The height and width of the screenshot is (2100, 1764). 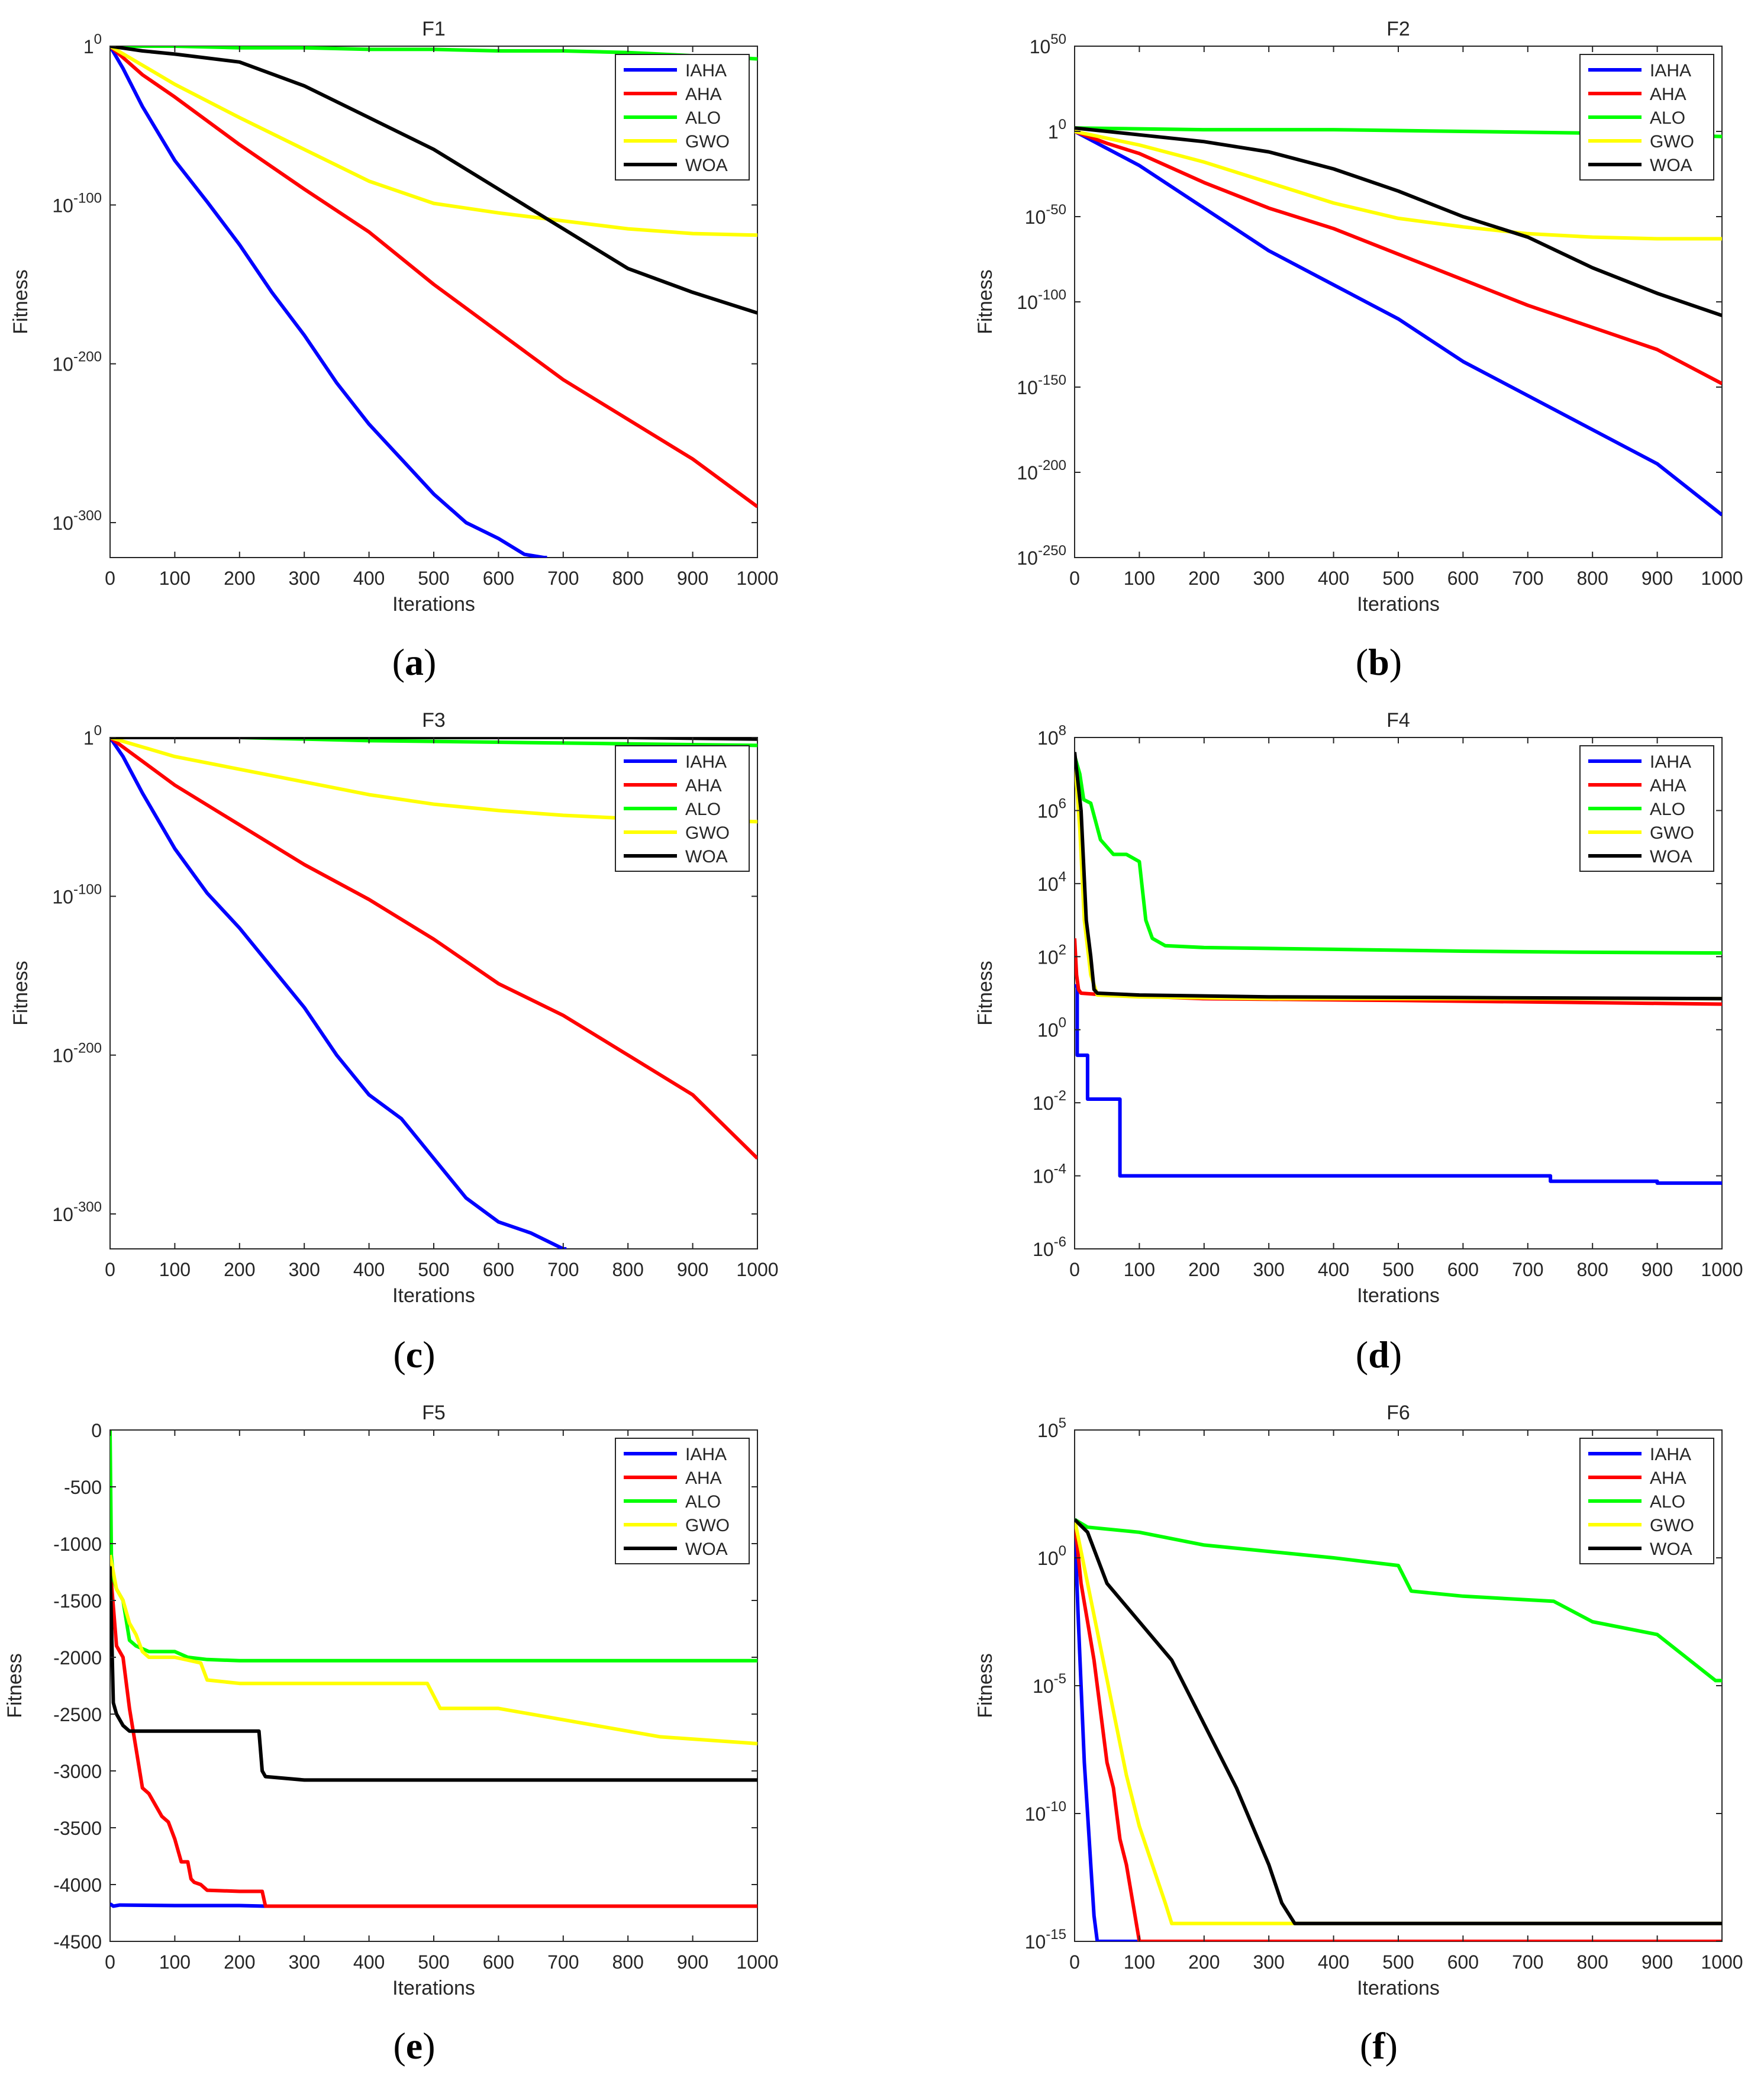 What do you see at coordinates (1045, 1940) in the screenshot?
I see `y-tick-label: 10⁻¹⁵` at bounding box center [1045, 1940].